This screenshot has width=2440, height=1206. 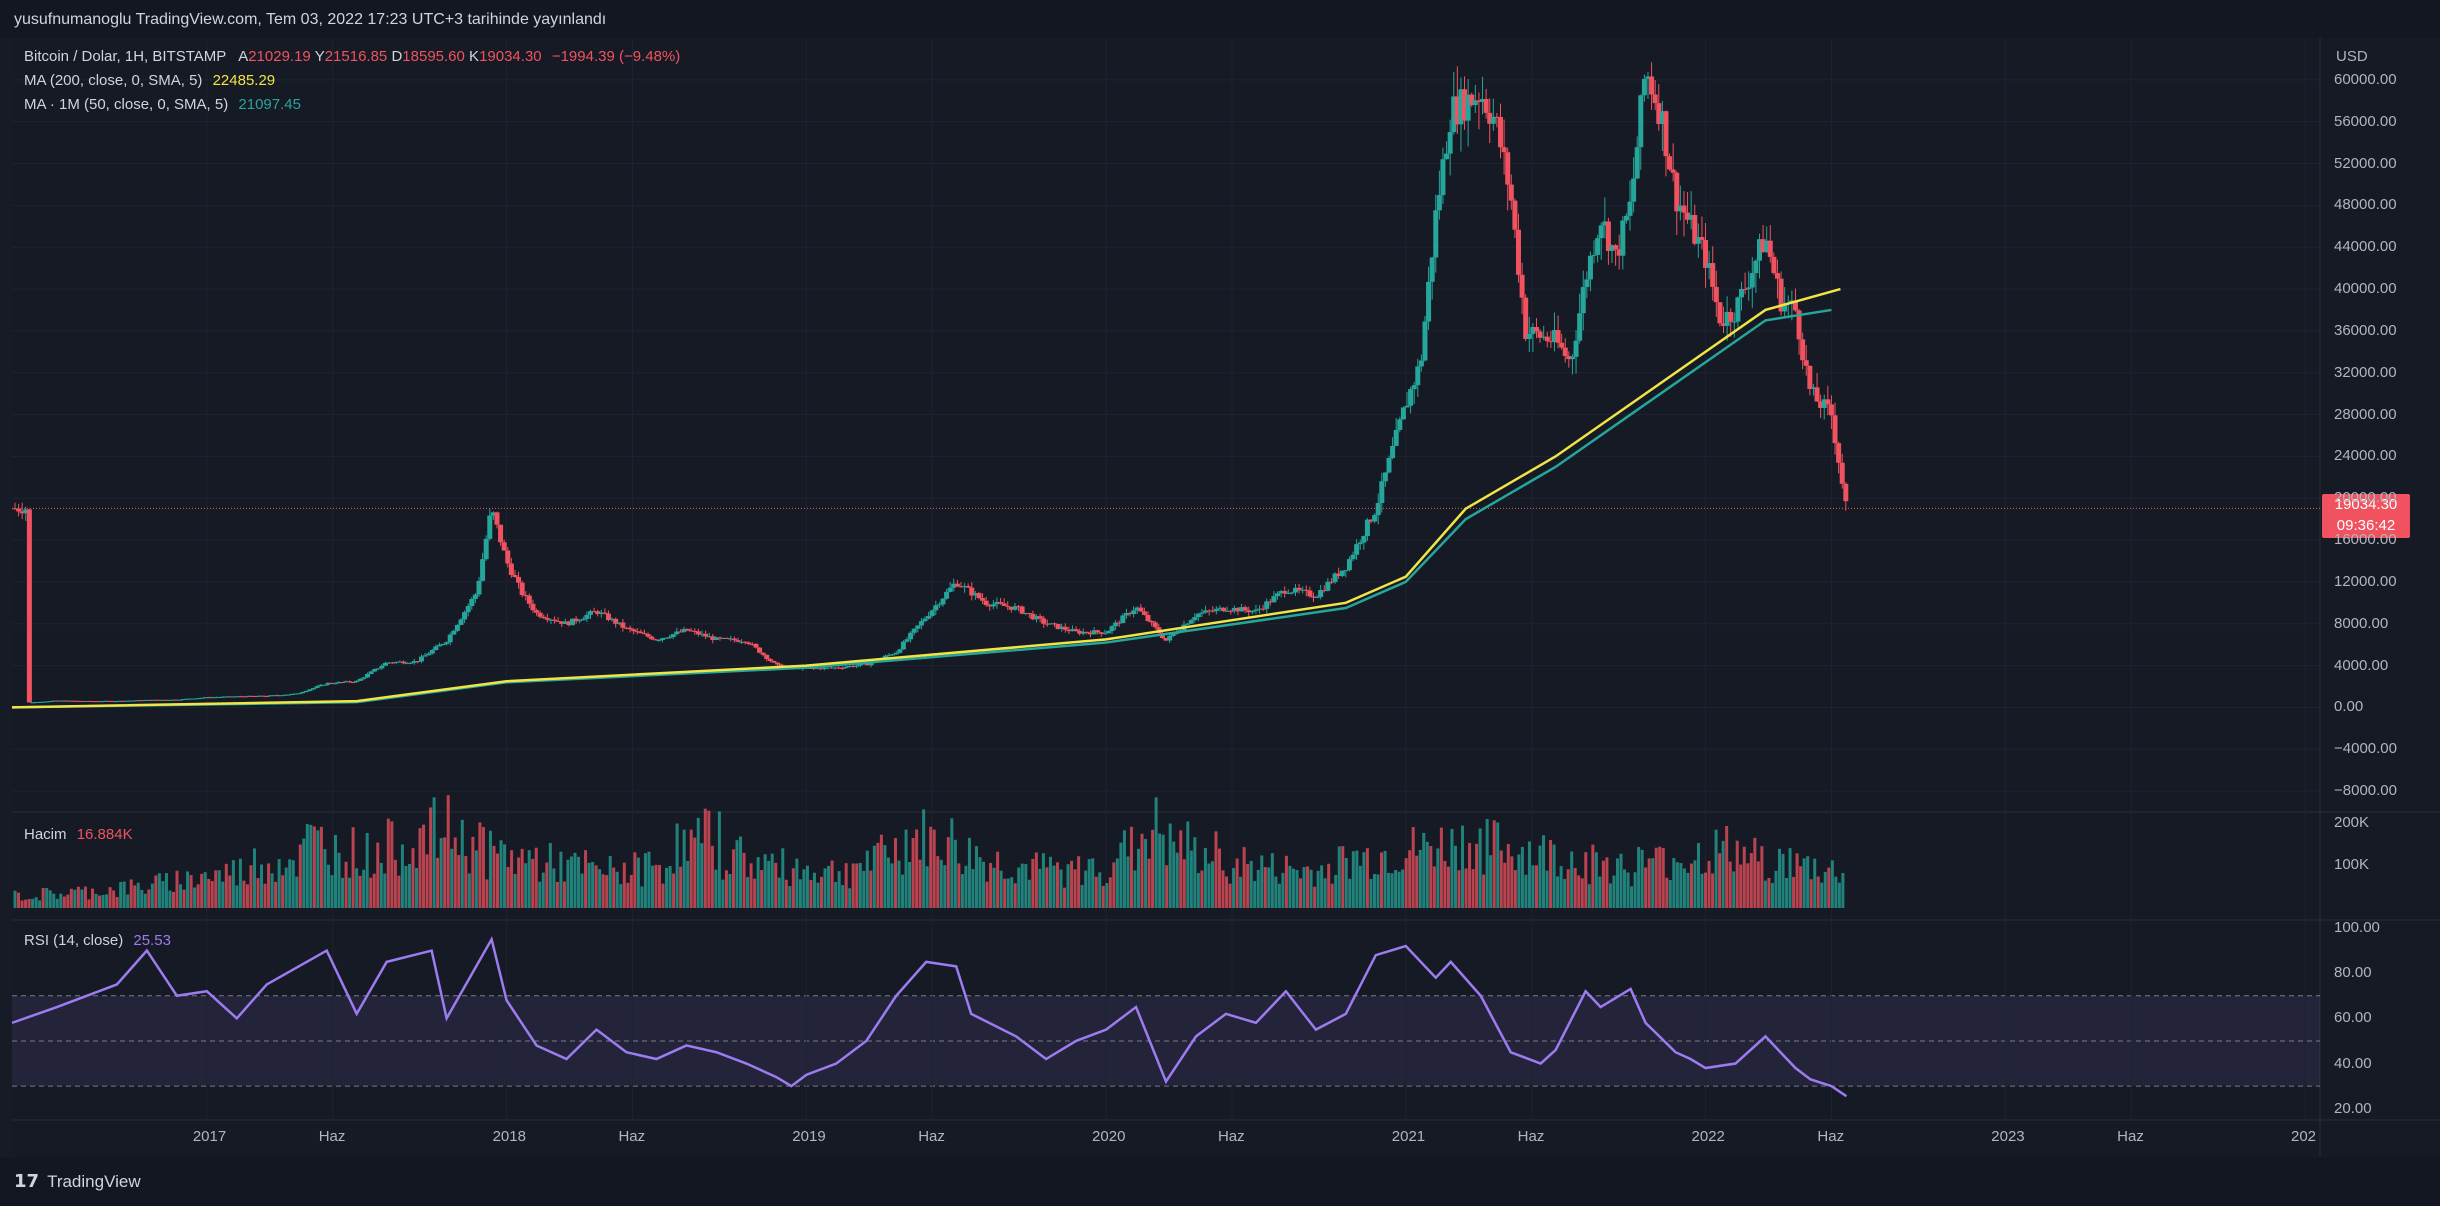 I want to click on rsi-tick-label: 100.00, so click(x=2357, y=927).